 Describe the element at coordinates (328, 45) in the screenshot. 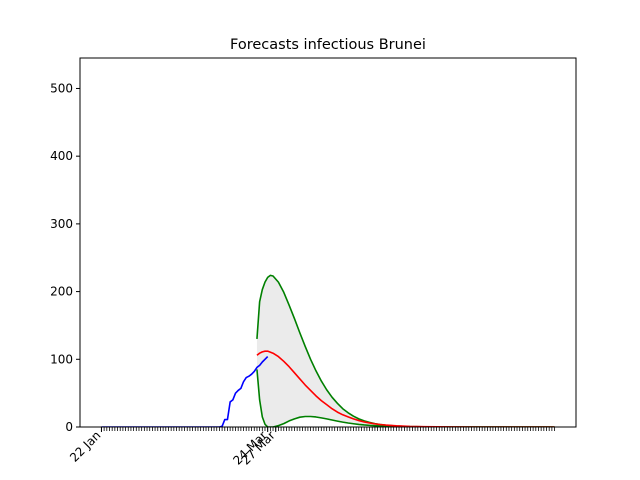

I see `chart-title: Forecasts infectious Brunei` at that location.